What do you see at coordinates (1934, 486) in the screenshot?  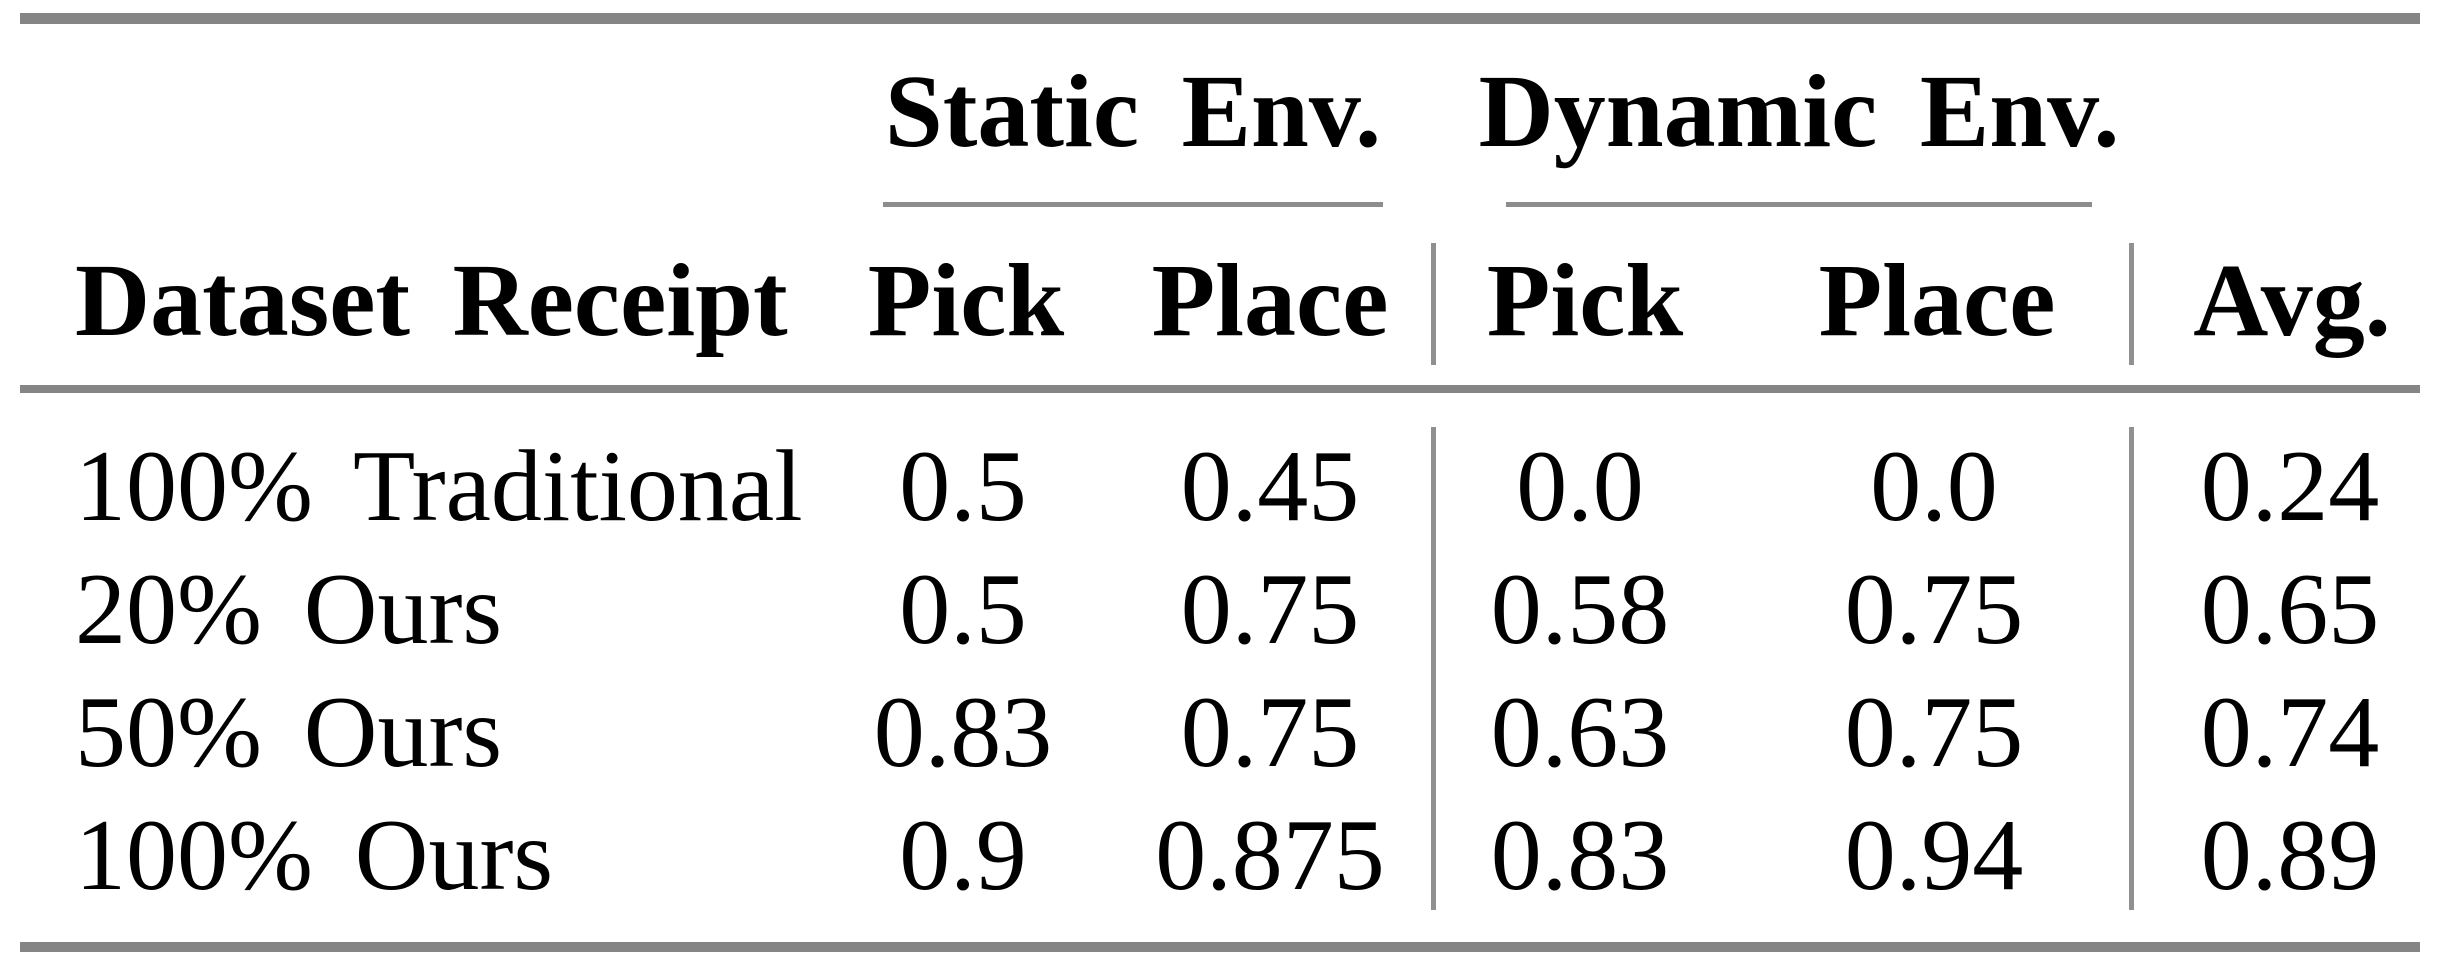 I see `cell-dynamic-place: 0.0` at bounding box center [1934, 486].